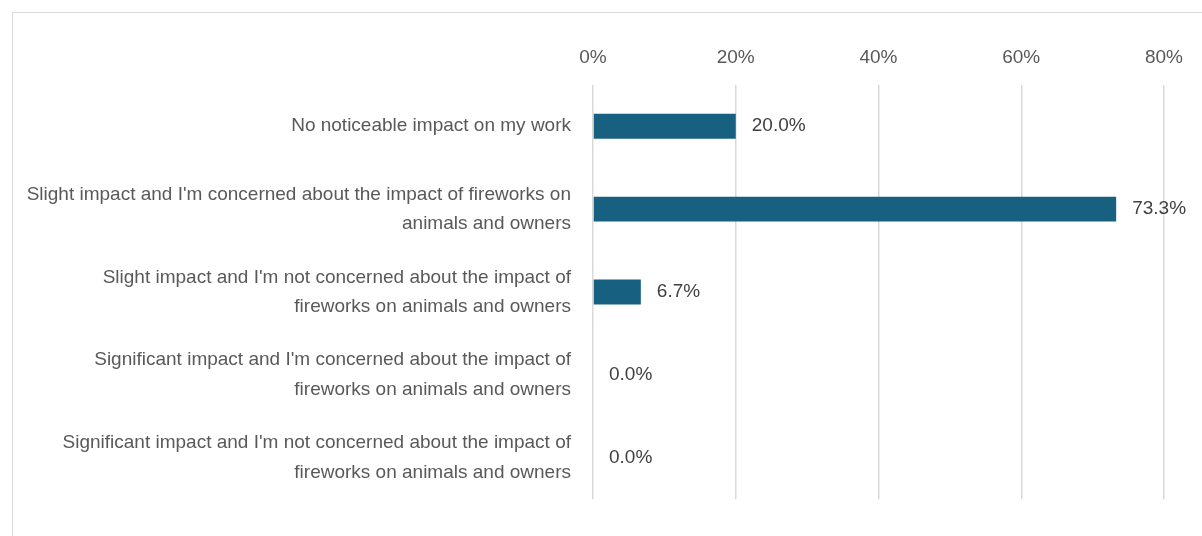 The height and width of the screenshot is (536, 1202). Describe the element at coordinates (878, 56) in the screenshot. I see `x-tick-label: 40%` at that location.